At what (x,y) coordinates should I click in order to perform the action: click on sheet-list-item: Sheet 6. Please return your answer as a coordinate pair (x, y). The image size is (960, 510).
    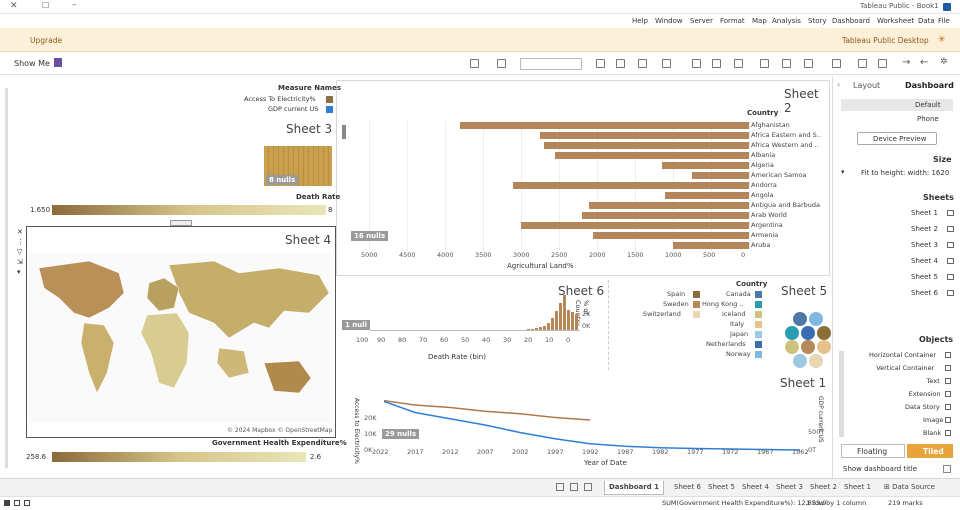
    Looking at the image, I should click on (924, 293).